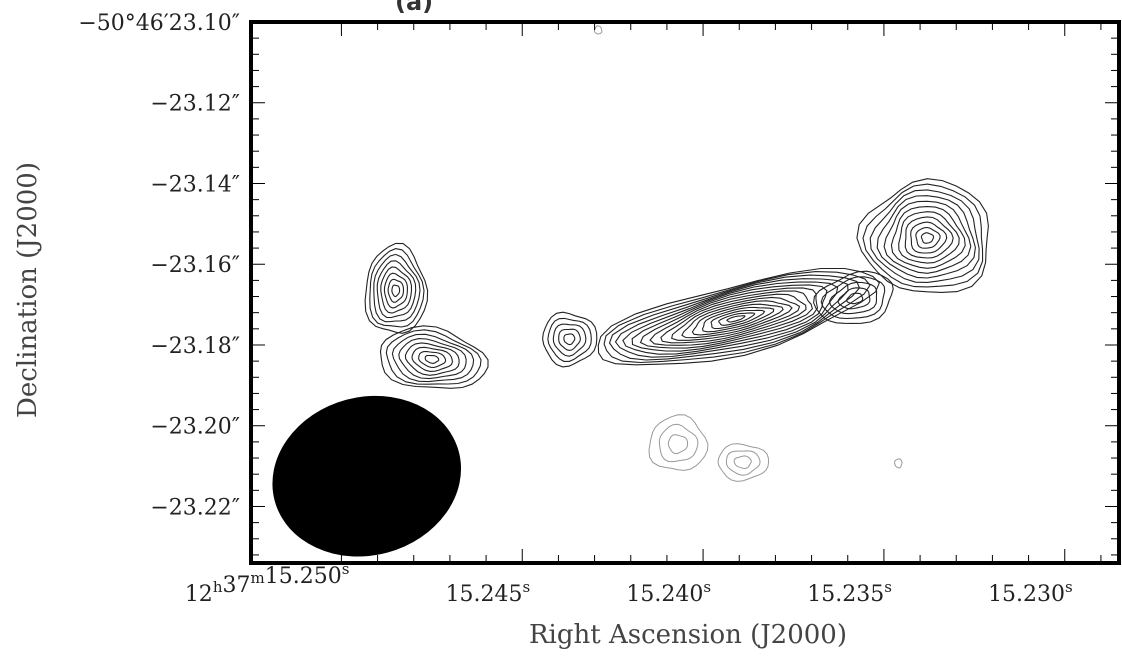 This screenshot has width=1122, height=662. Describe the element at coordinates (195, 184) in the screenshot. I see `y-tick-label: −23.14″` at that location.